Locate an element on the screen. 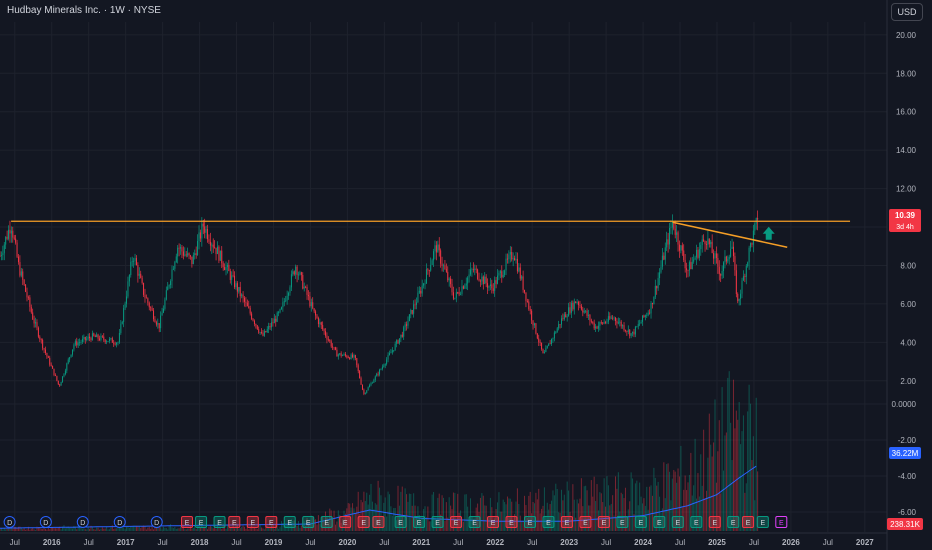 Image resolution: width=932 pixels, height=550 pixels. up-arrow-icon is located at coordinates (768, 233).